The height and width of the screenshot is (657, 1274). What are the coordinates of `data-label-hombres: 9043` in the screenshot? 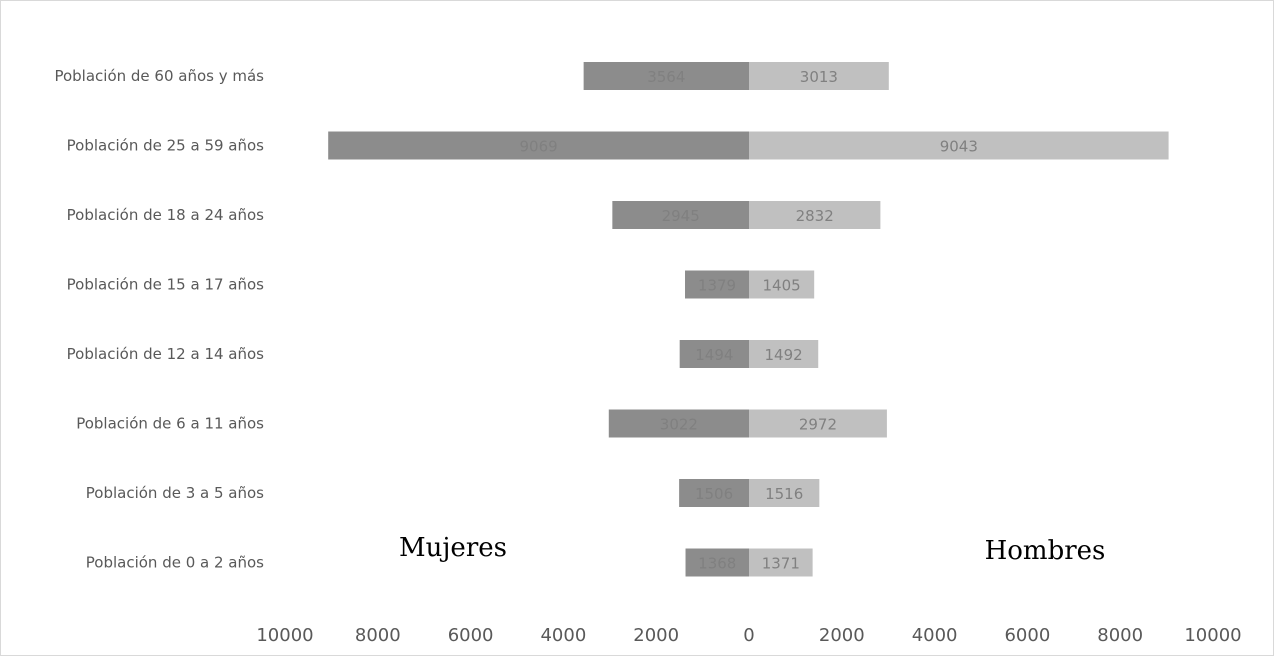 It's located at (959, 147).